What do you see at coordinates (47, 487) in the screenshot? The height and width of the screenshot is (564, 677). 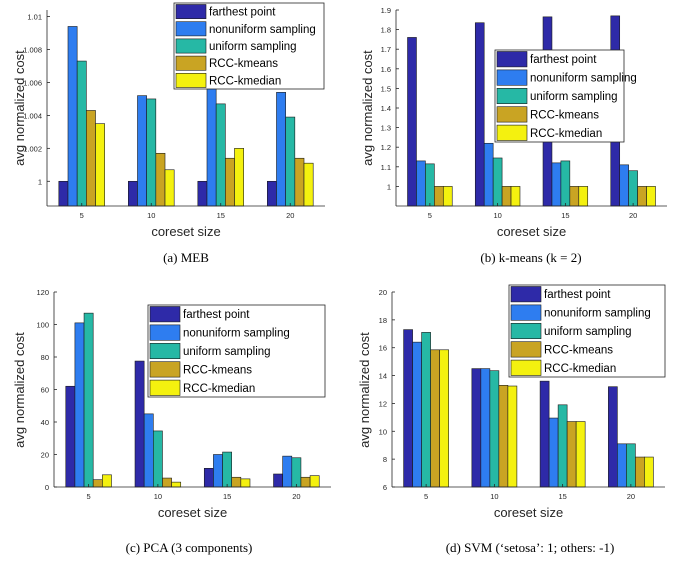 I see `y-tick-label-3-0: 0` at bounding box center [47, 487].